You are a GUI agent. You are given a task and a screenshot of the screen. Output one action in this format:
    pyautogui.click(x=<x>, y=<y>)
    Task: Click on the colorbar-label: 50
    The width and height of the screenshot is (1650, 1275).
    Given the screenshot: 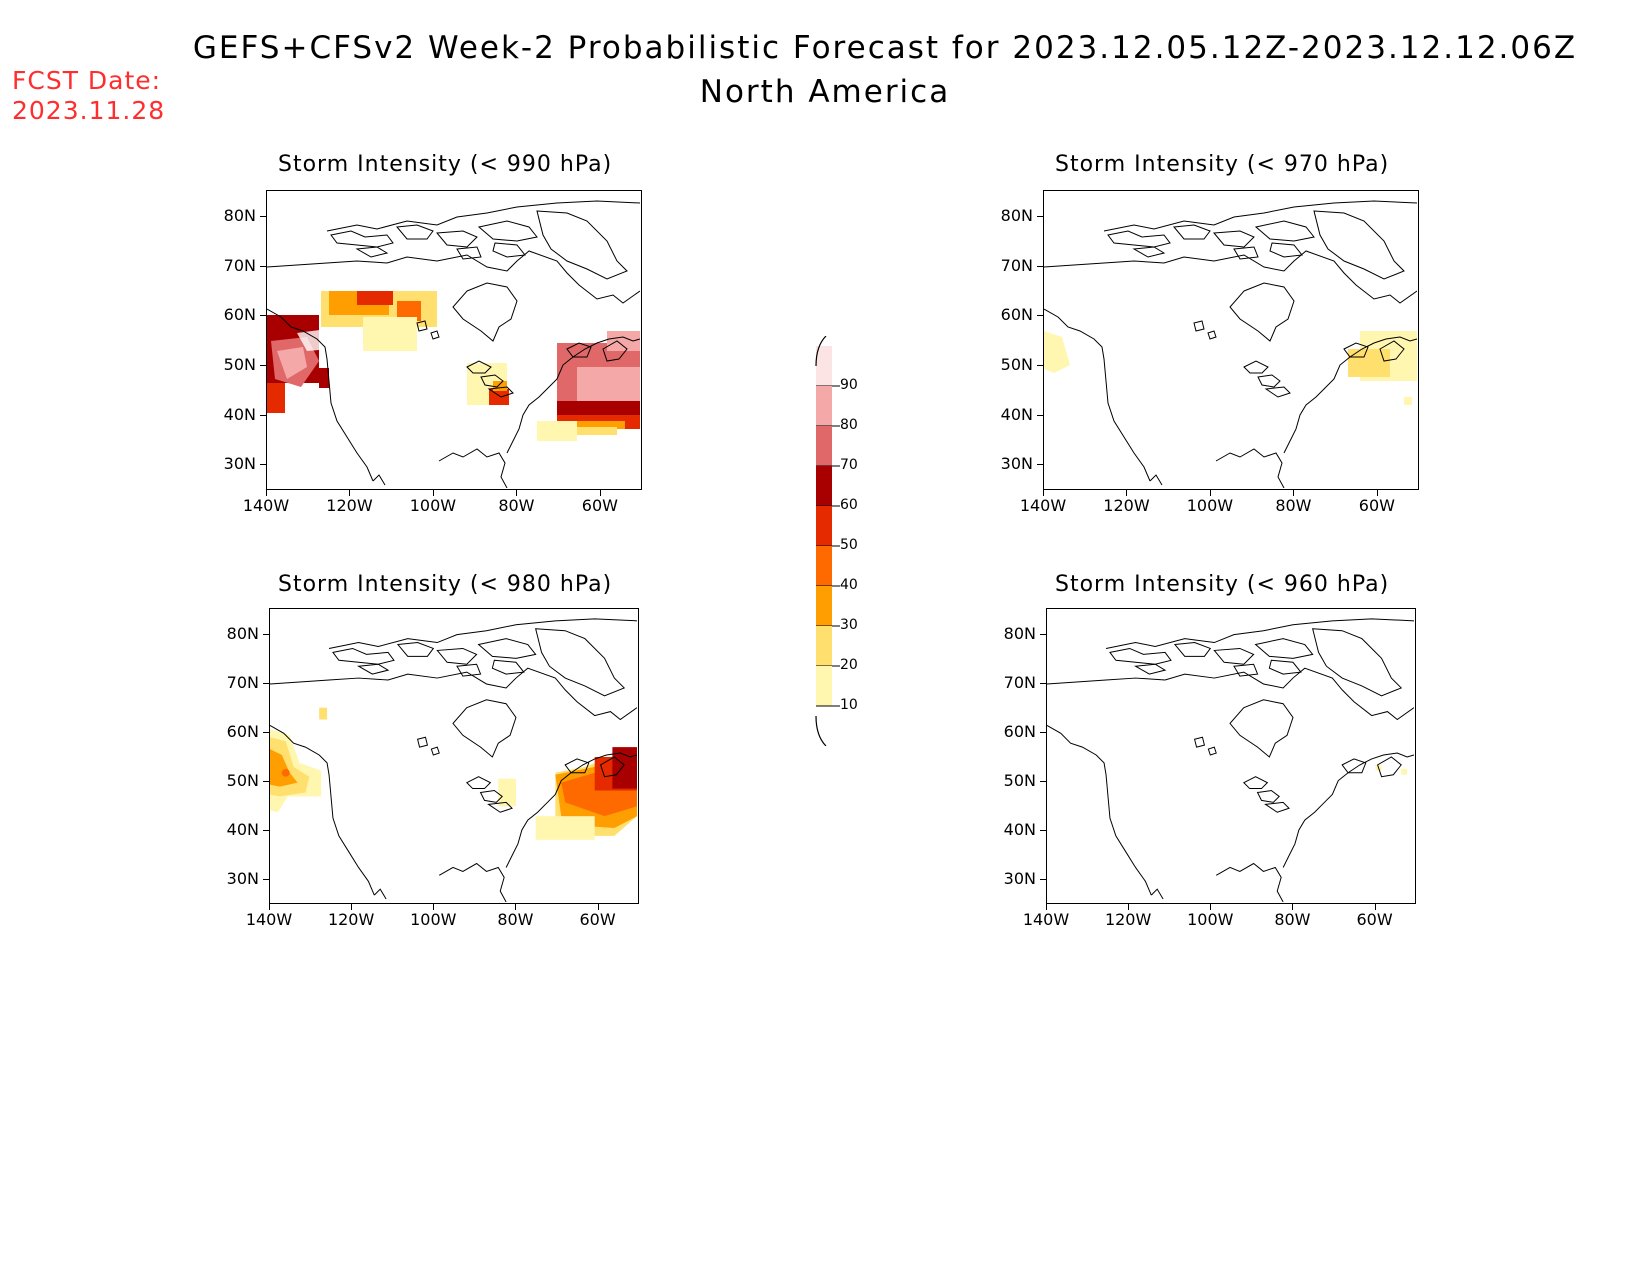 What is the action you would take?
    pyautogui.click(x=849, y=545)
    